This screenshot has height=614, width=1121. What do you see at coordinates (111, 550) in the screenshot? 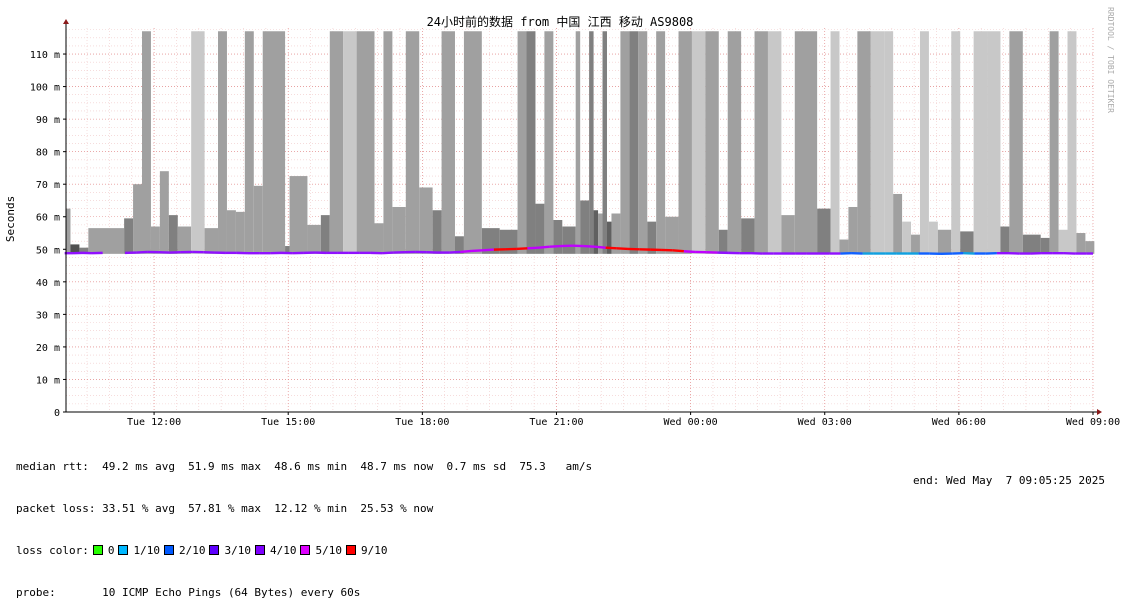
I see `loss-color-swatch-label: 0` at bounding box center [111, 550].